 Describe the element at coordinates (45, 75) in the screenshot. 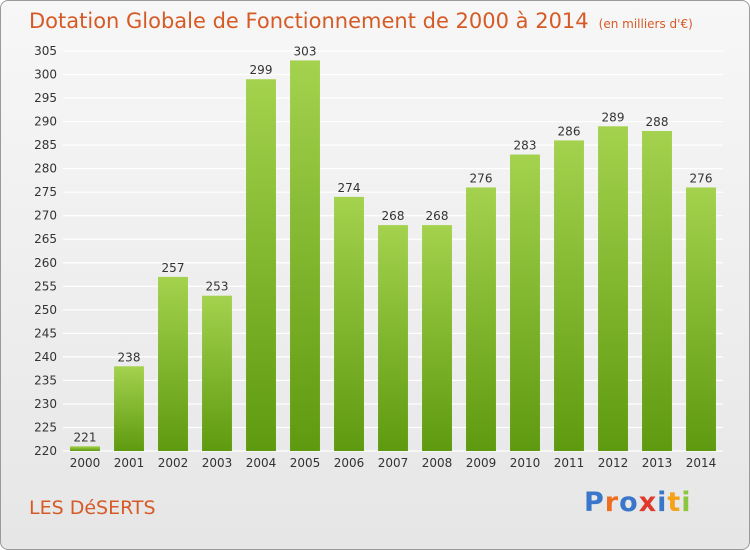

I see `y-tick-label: 300` at that location.